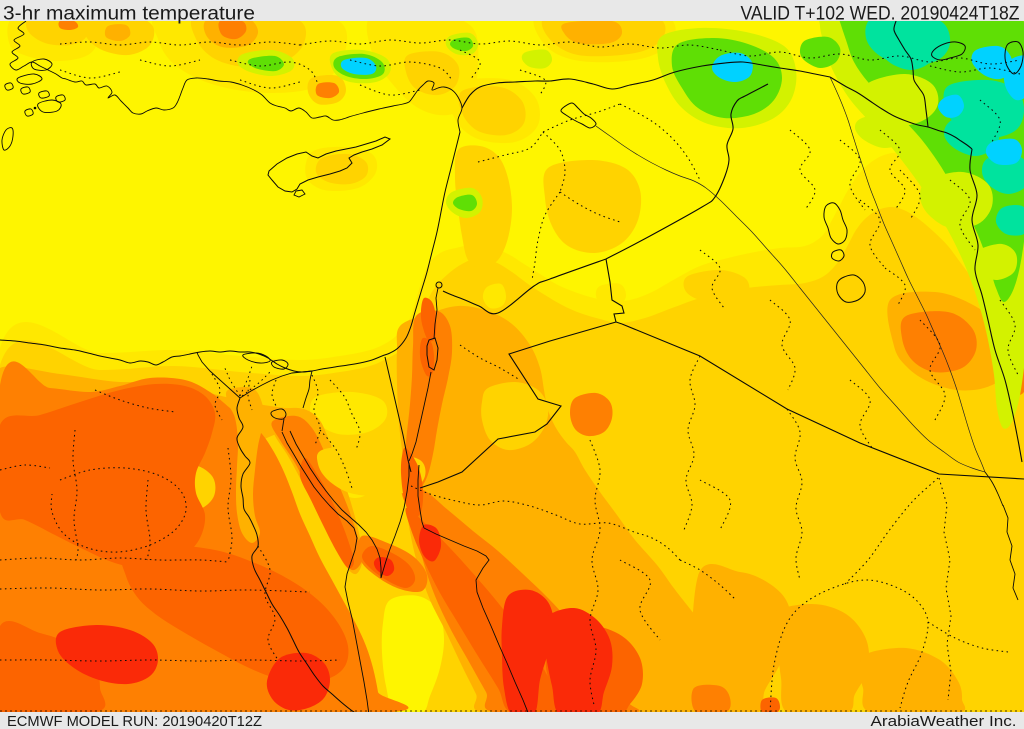 The height and width of the screenshot is (729, 1024). Describe the element at coordinates (134, 721) in the screenshot. I see `svg-text: ECMWF MODEL RUN: 20190420T12Z` at that location.